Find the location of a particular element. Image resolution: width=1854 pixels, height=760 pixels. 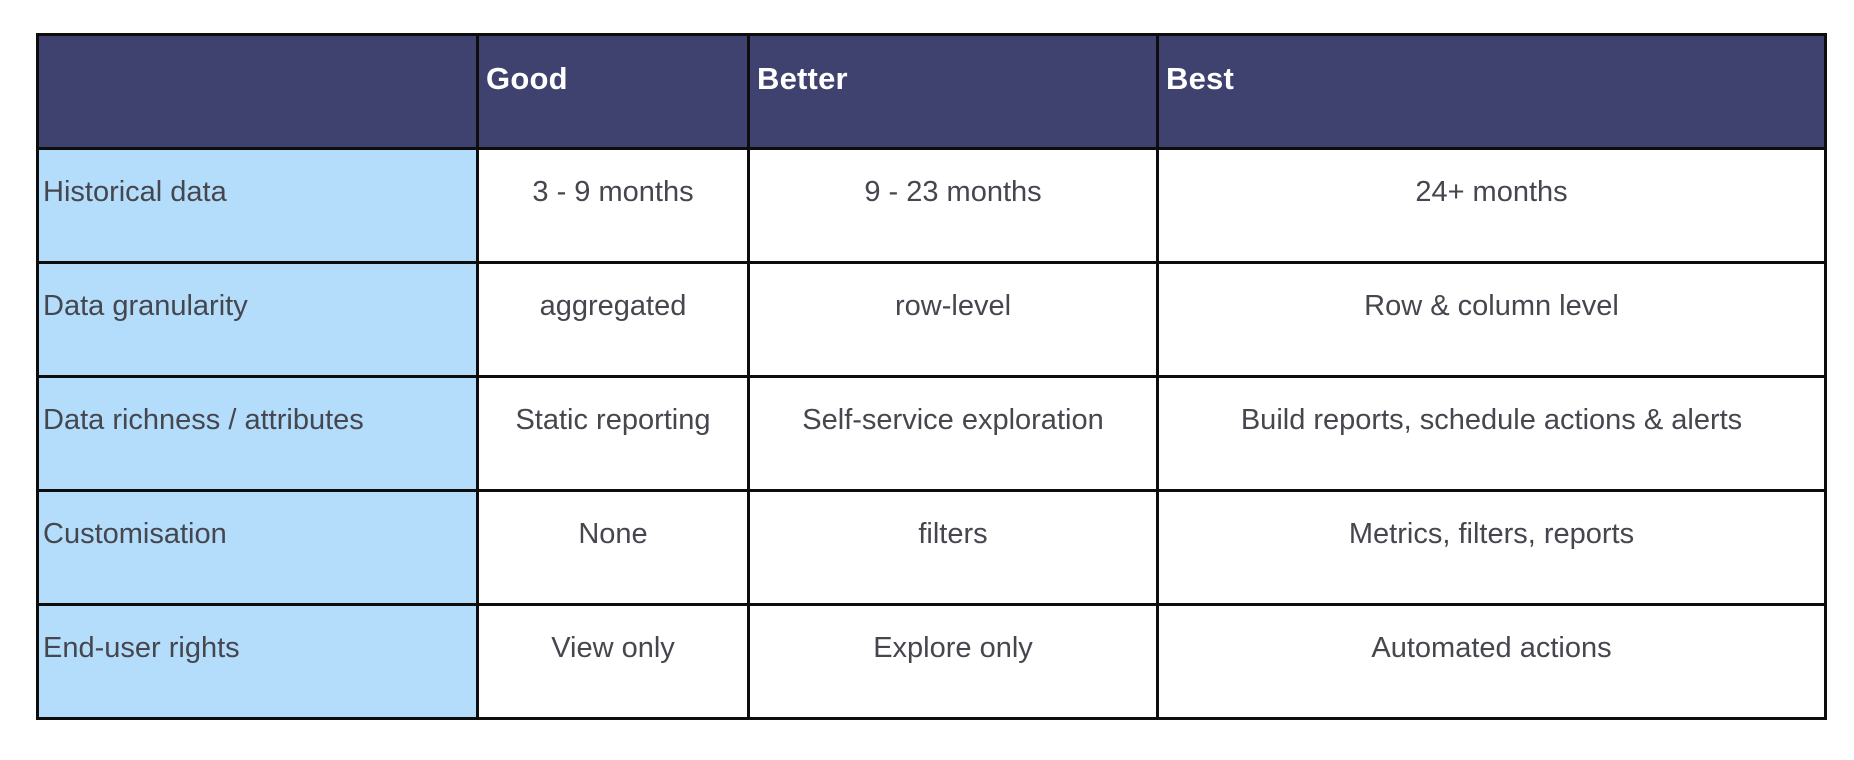

row-label-data-richness: Data richness / attributes is located at coordinates (257, 433).